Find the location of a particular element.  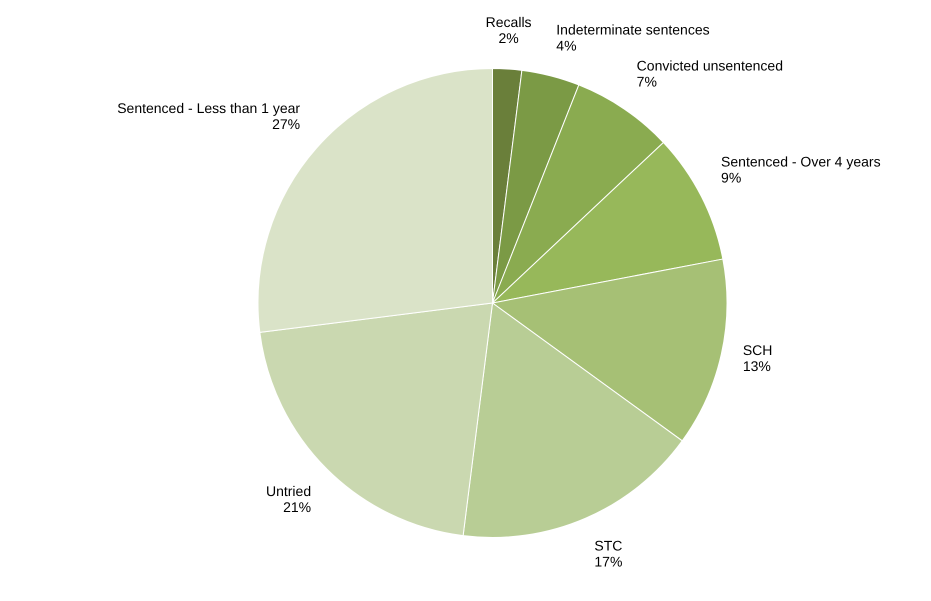

data-label: 4% is located at coordinates (566, 45).